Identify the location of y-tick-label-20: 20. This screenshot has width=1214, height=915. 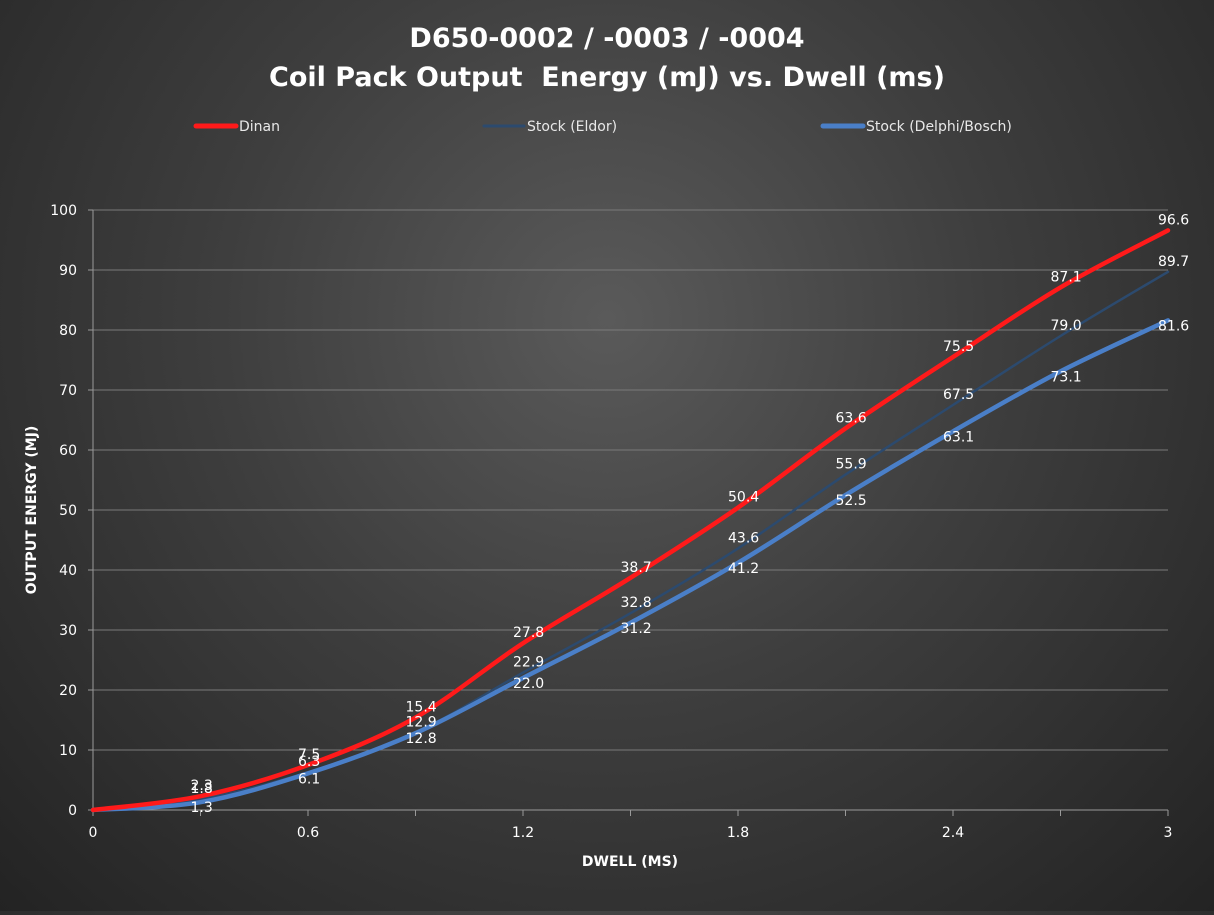
(68, 691).